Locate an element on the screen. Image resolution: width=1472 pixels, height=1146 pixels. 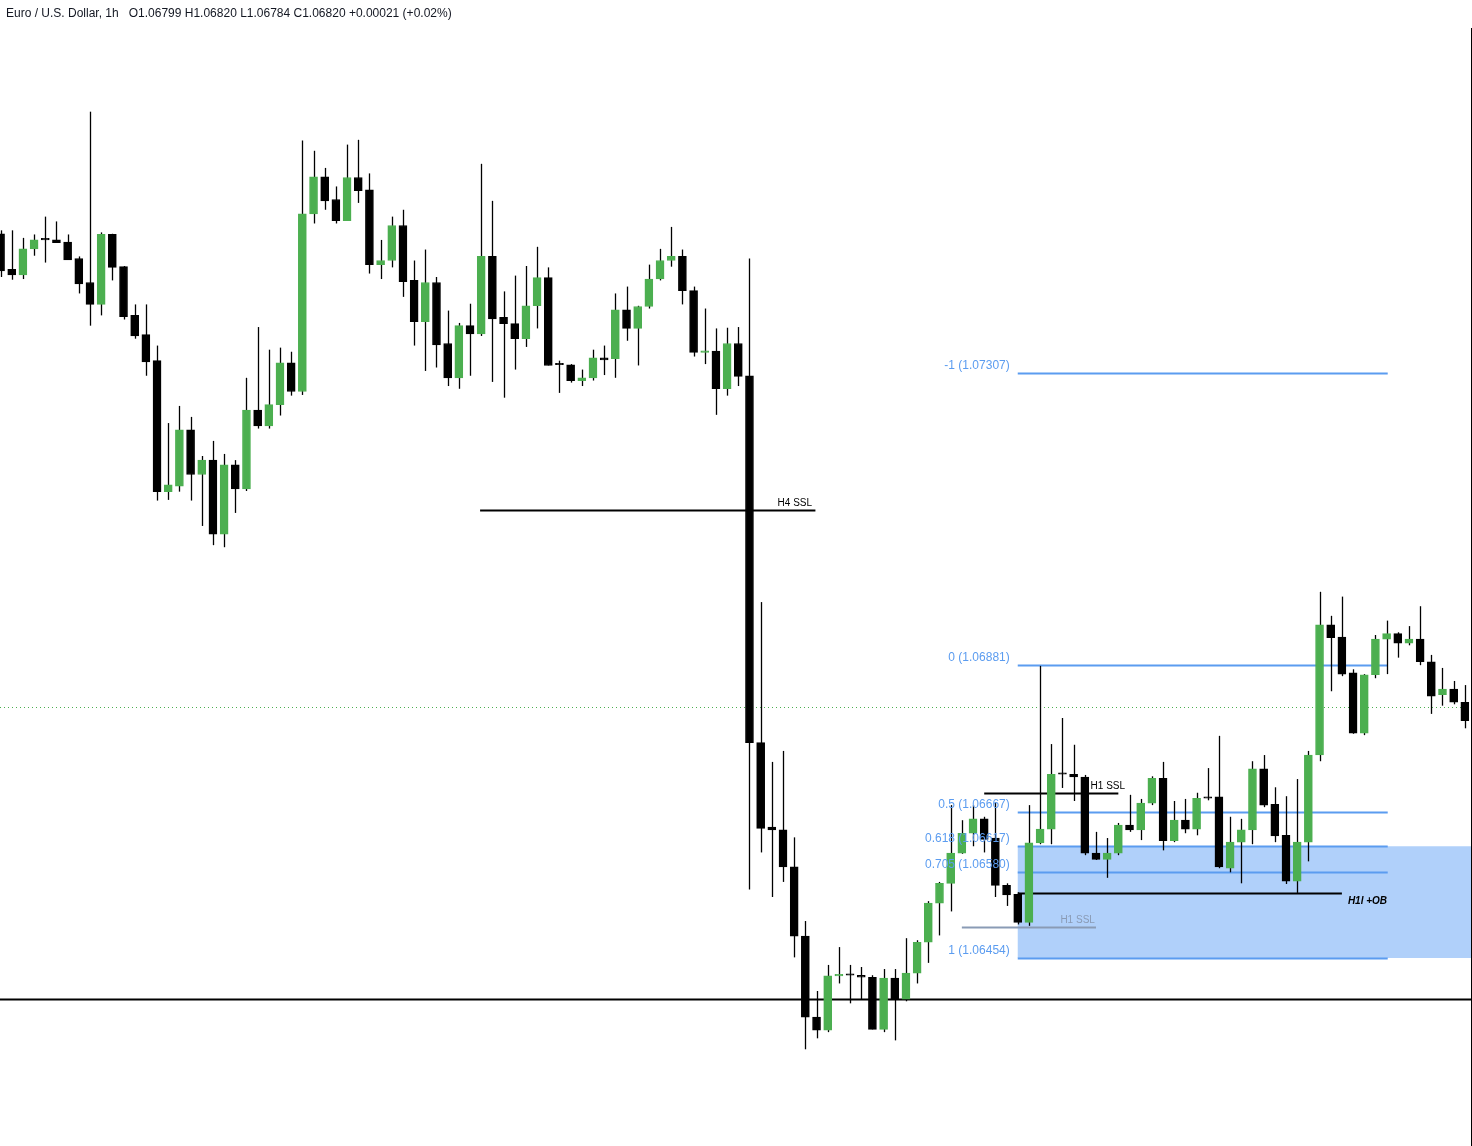
ref-line-label: 0 (1.06881) is located at coordinates (979, 657).